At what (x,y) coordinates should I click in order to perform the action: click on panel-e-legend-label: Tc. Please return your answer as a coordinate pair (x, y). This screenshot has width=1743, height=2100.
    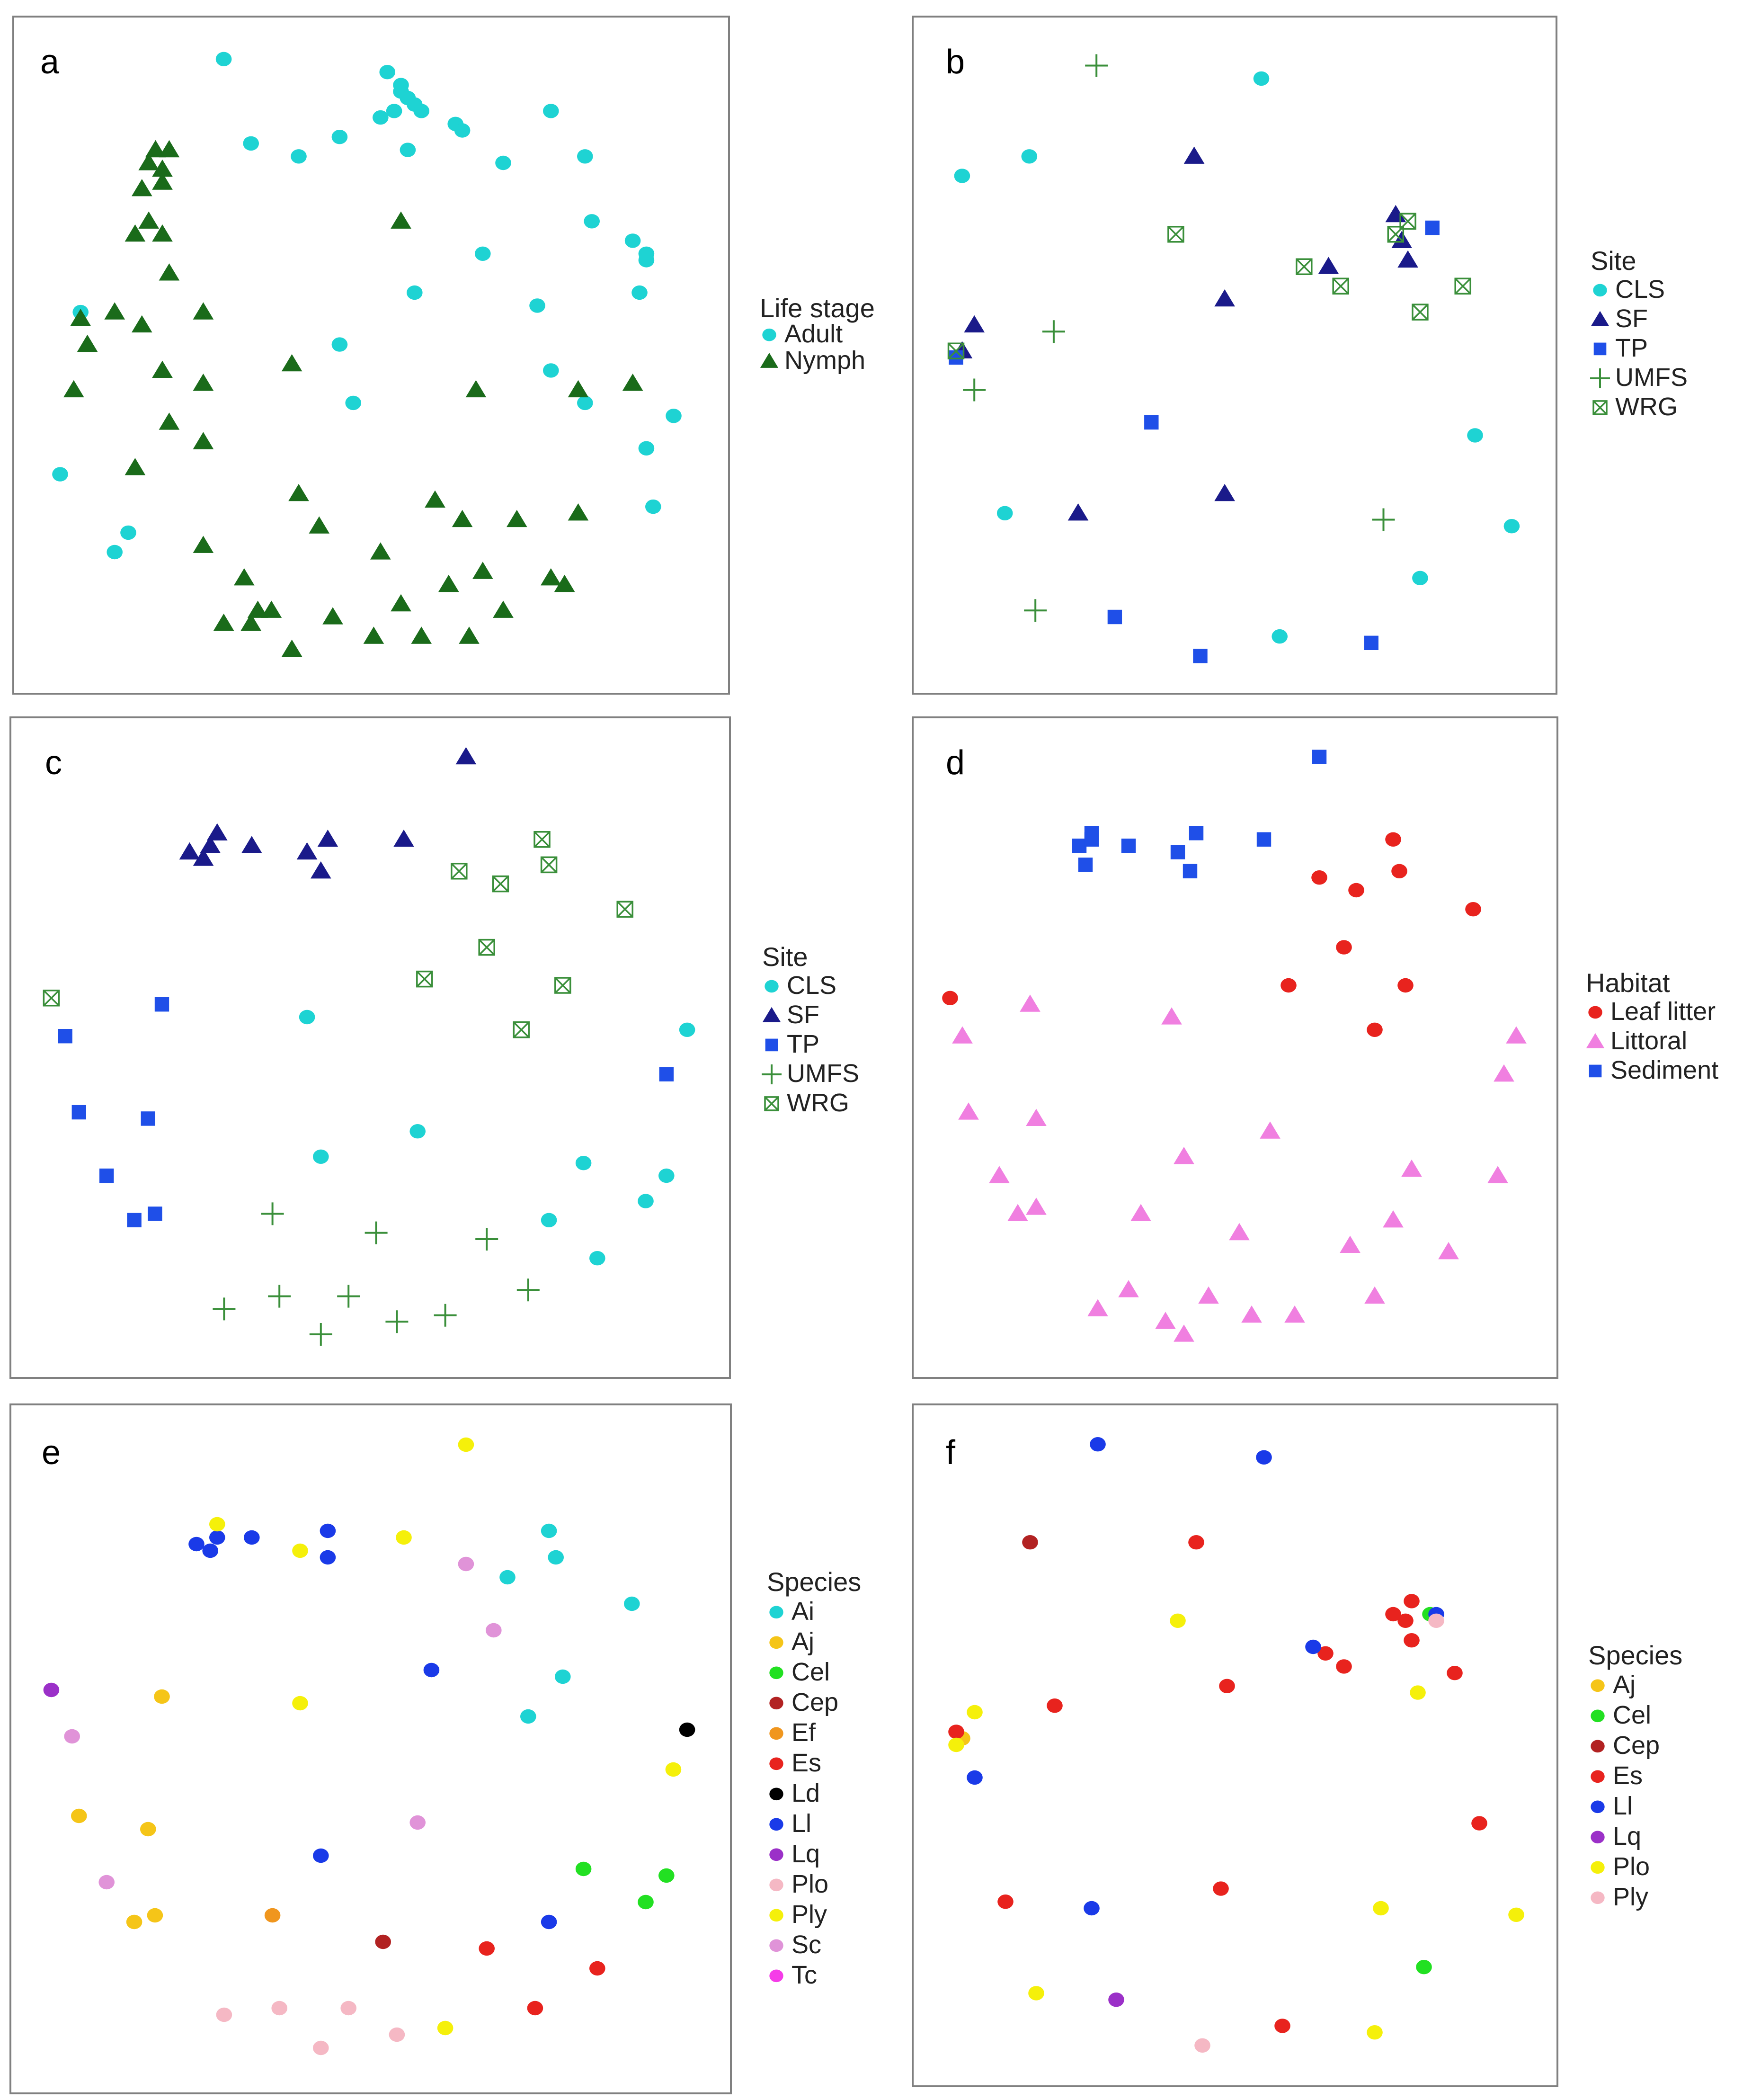
    Looking at the image, I should click on (804, 1975).